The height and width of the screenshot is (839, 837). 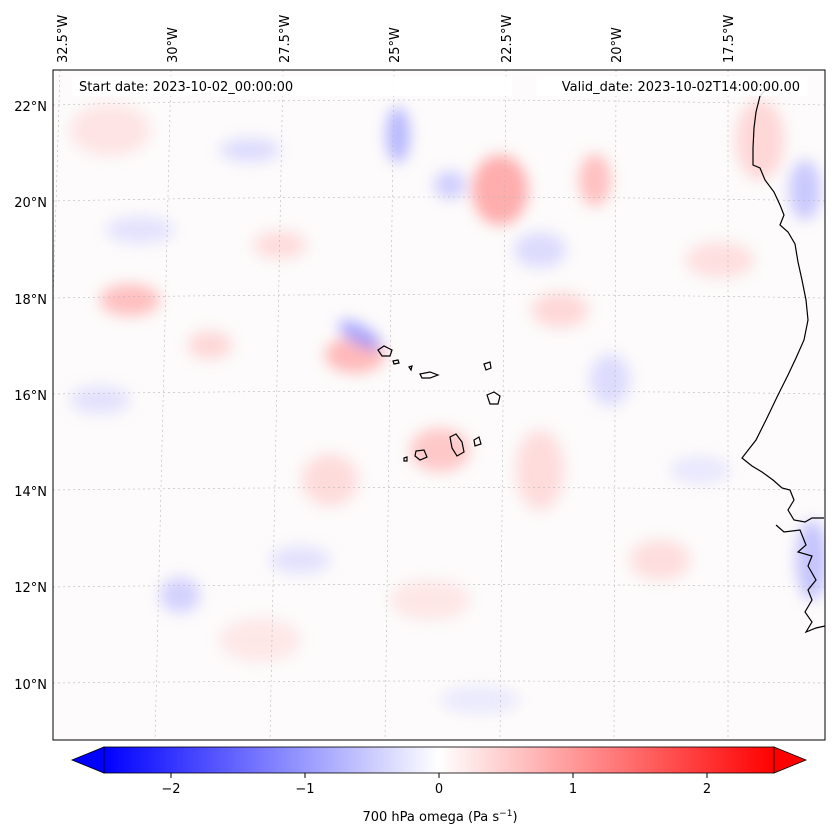 I want to click on colorbar-max-extend, so click(x=790, y=760).